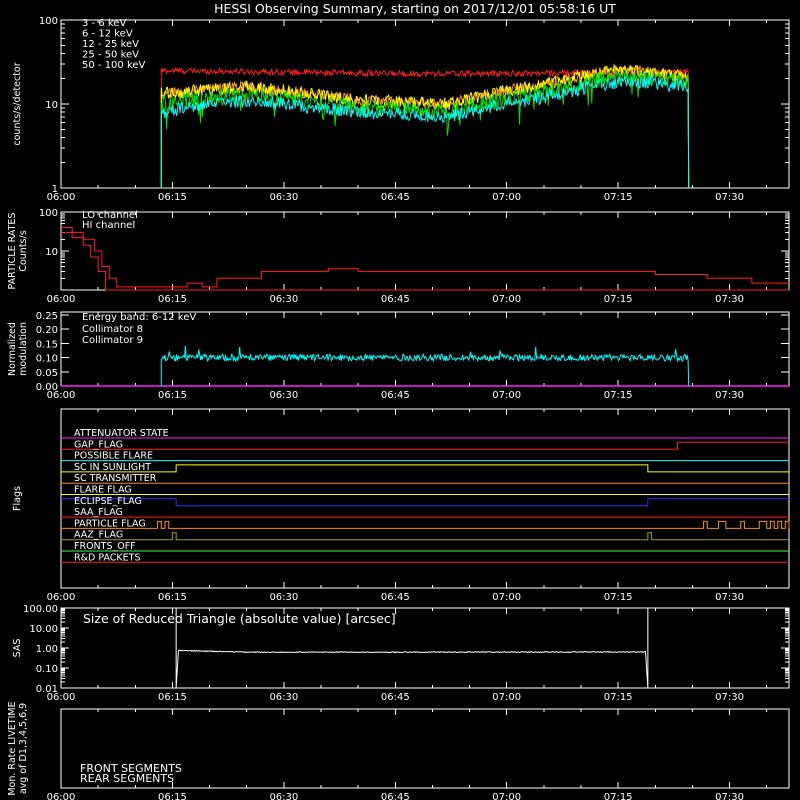 The height and width of the screenshot is (800, 800). Describe the element at coordinates (127, 778) in the screenshot. I see `legend-entry: REAR SEGMENTS` at that location.